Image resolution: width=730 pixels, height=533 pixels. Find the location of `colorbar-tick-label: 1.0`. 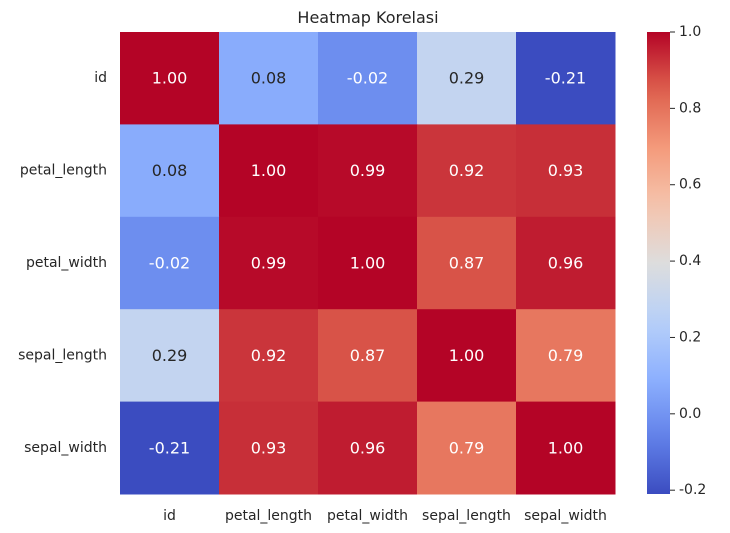

colorbar-tick-label: 1.0 is located at coordinates (690, 32).